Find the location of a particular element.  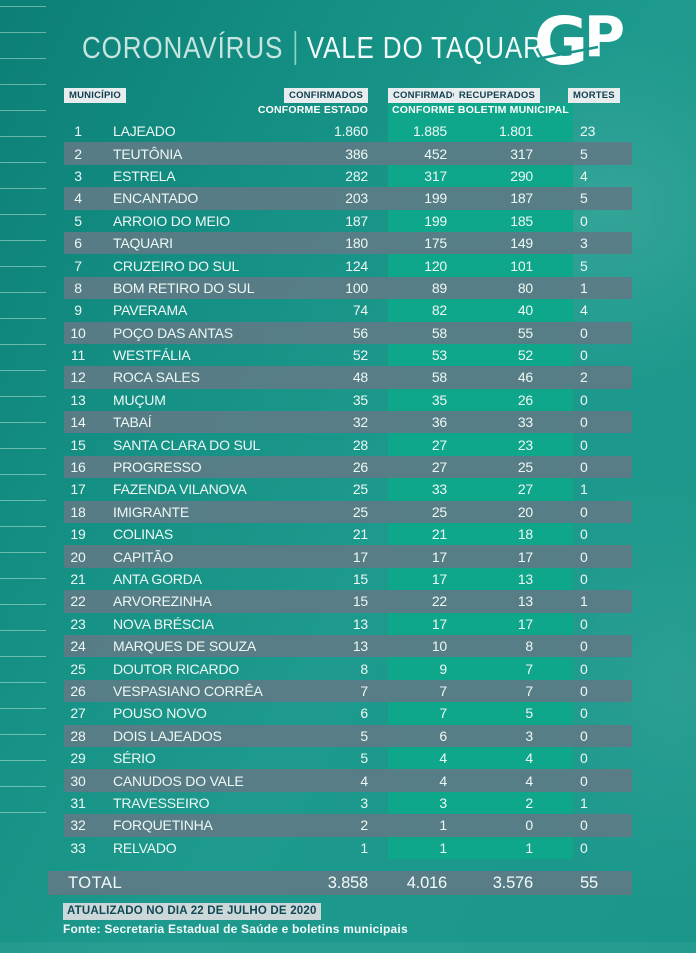

row-municipality: RELVADO is located at coordinates (145, 847).